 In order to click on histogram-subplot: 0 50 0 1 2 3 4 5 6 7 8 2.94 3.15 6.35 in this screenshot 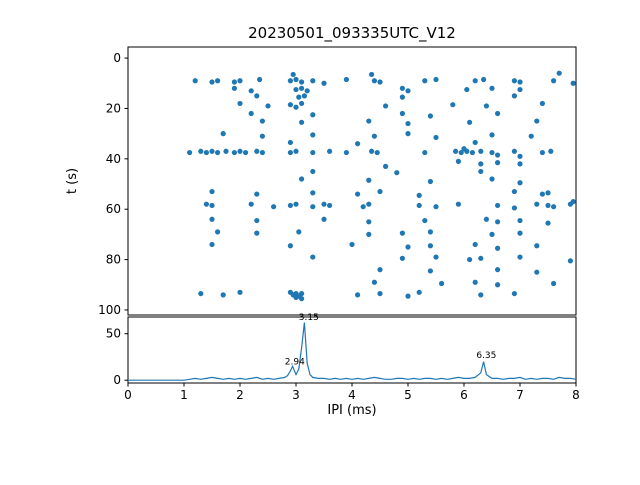, I will do `click(343, 357)`.